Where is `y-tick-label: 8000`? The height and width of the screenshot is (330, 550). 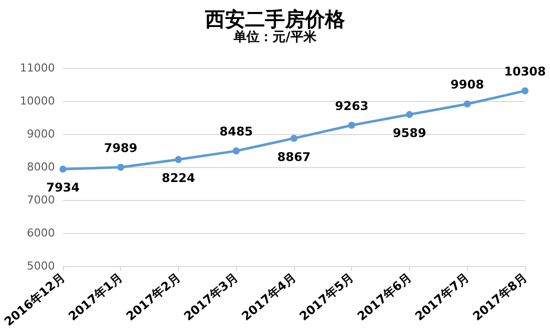
y-tick-label: 8000 is located at coordinates (40, 167).